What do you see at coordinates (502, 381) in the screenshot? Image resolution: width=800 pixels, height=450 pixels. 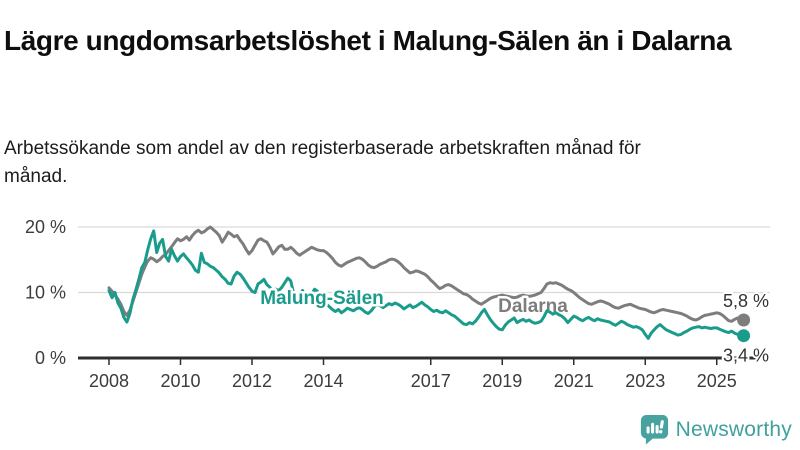 I see `x-tick-label: 2019` at bounding box center [502, 381].